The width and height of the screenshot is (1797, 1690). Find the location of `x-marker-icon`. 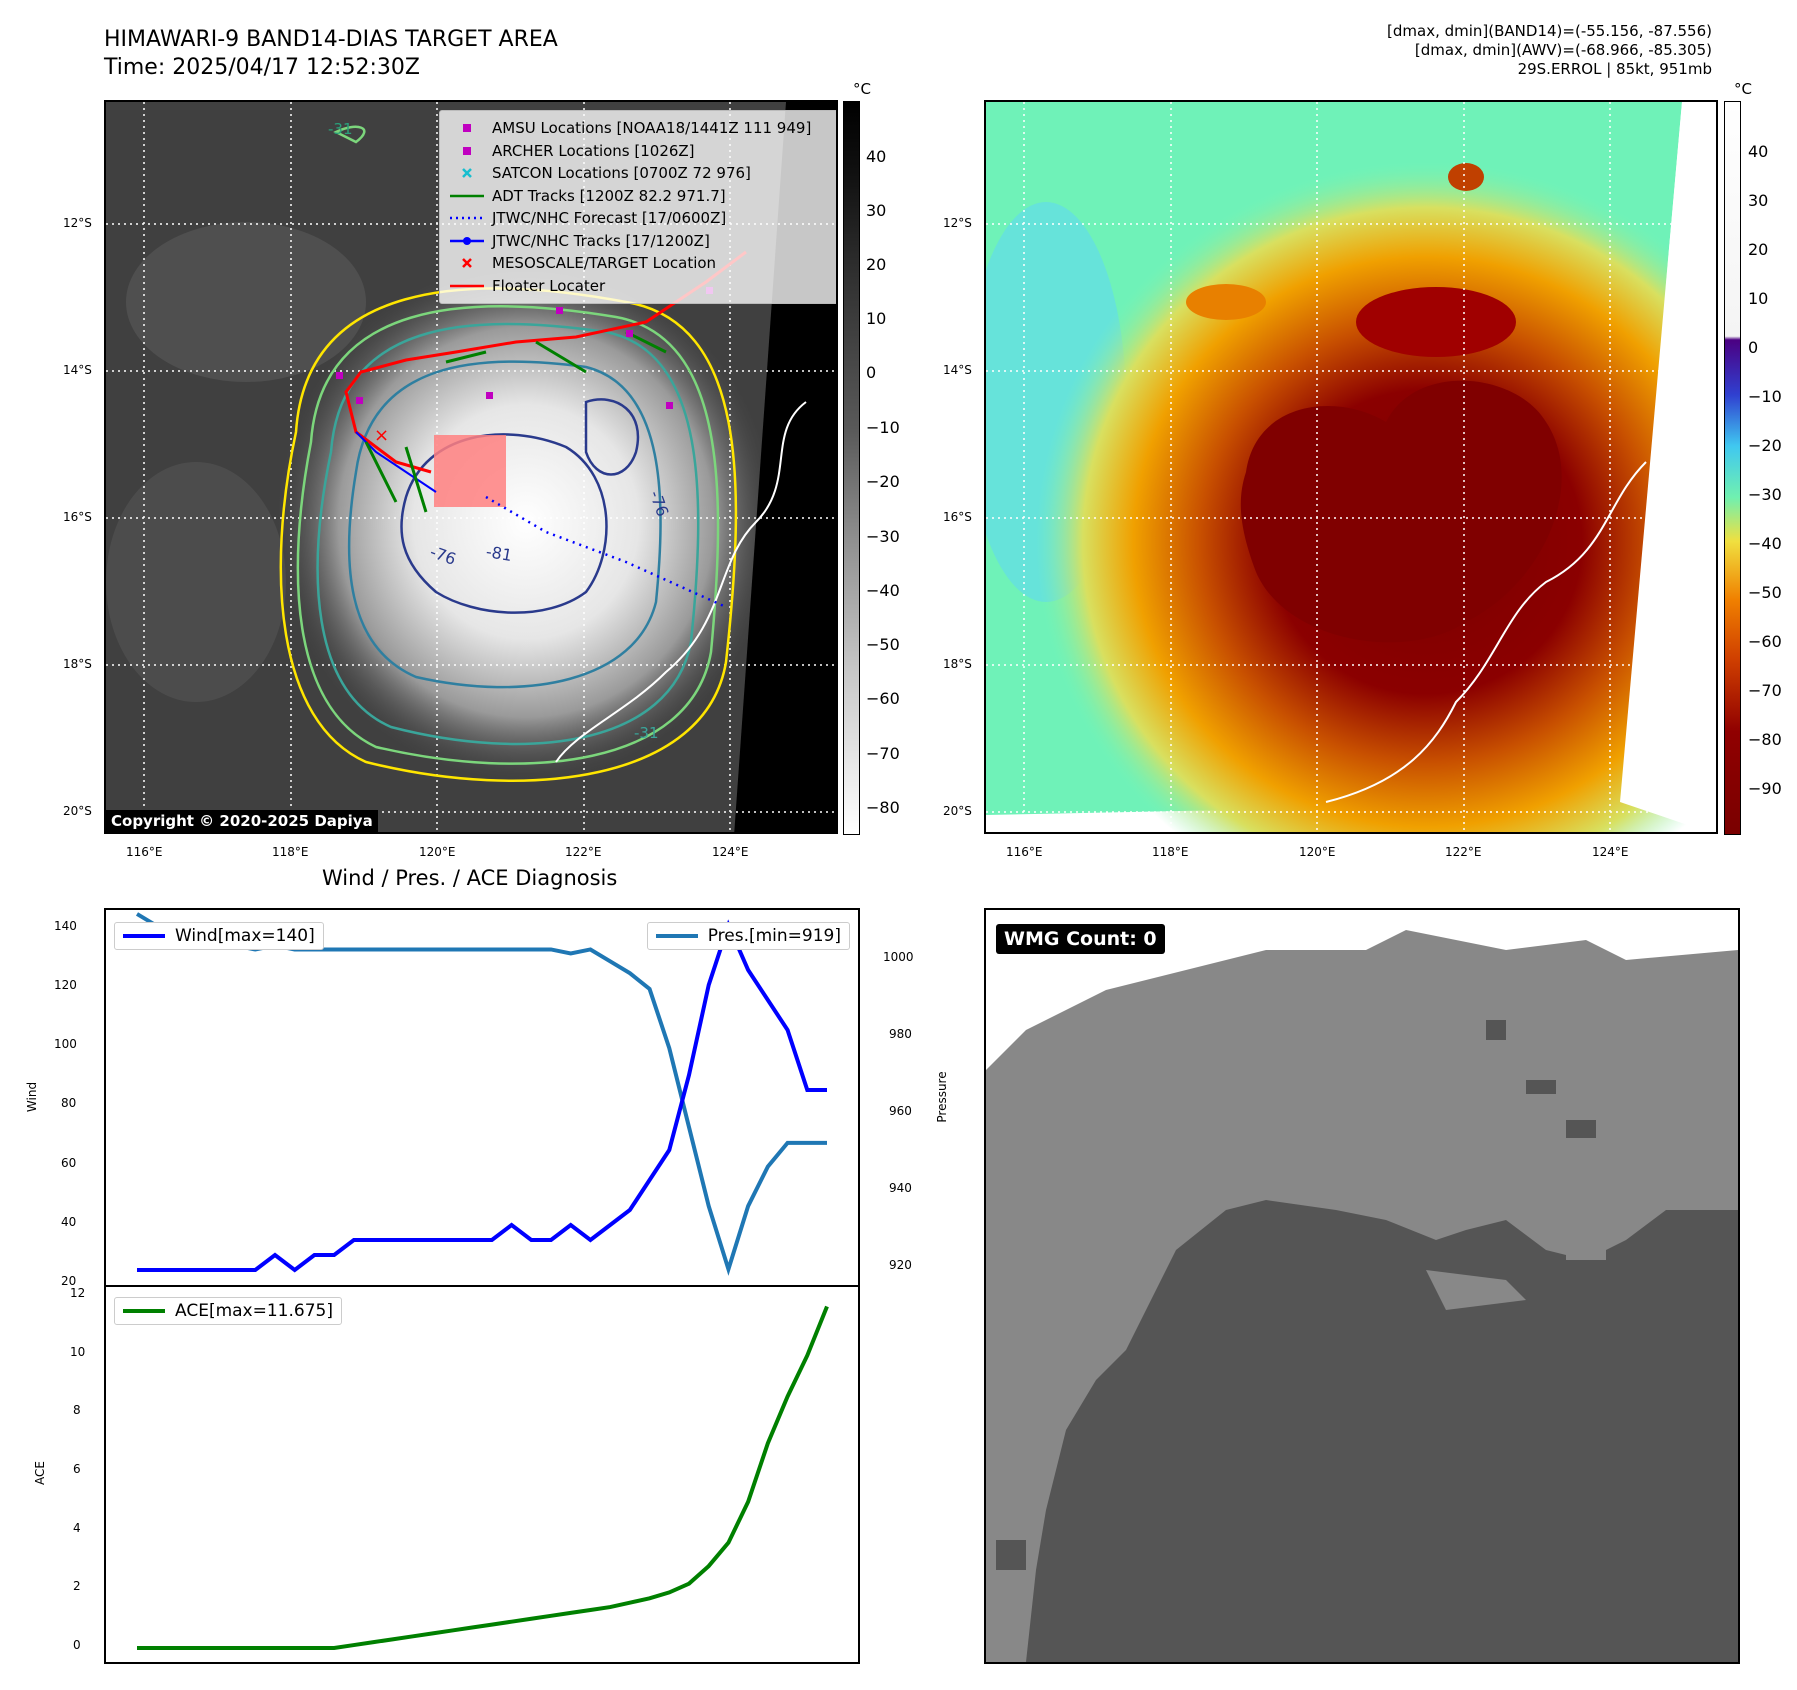

x-marker-icon is located at coordinates (467, 263).